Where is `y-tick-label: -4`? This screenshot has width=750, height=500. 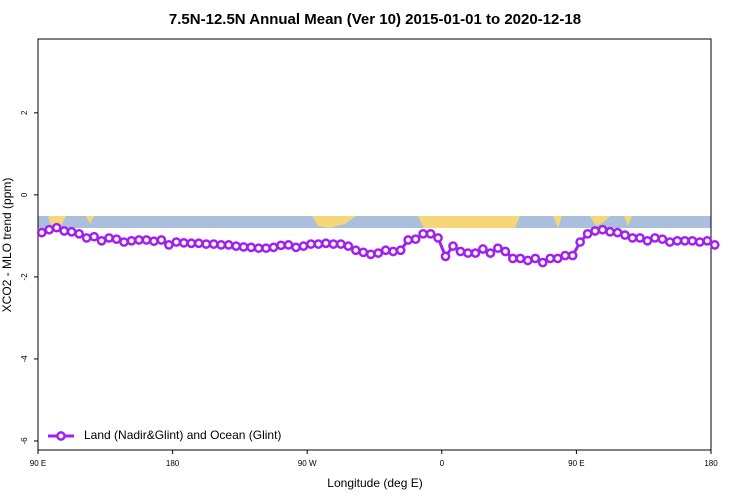
y-tick-label: -4 is located at coordinates (24, 359).